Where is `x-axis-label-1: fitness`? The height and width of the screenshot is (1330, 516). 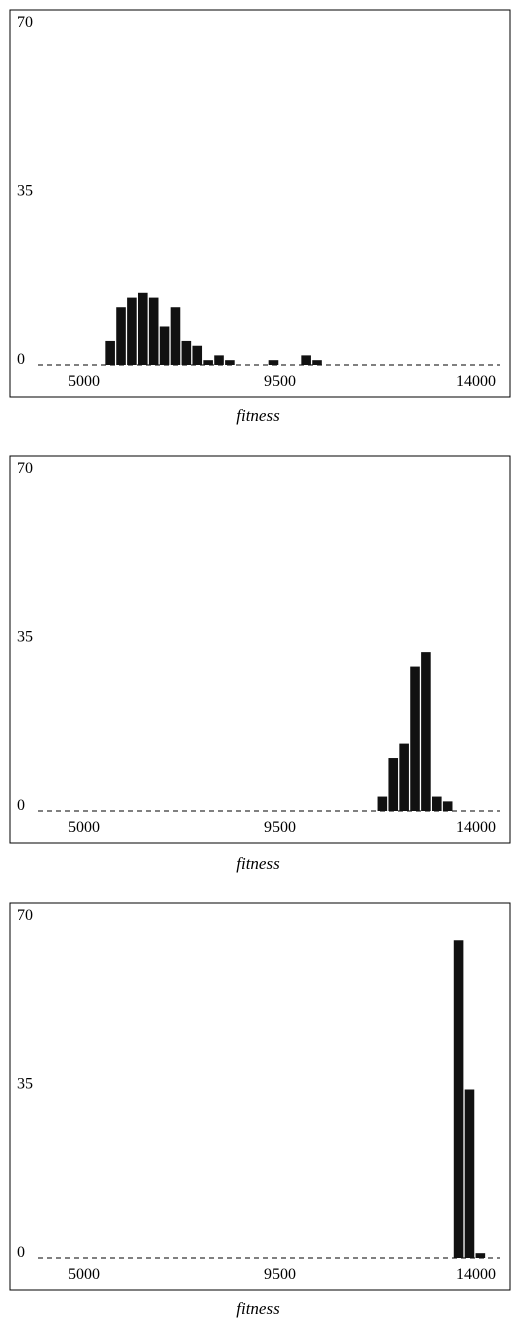
x-axis-label-1: fitness is located at coordinates (258, 415).